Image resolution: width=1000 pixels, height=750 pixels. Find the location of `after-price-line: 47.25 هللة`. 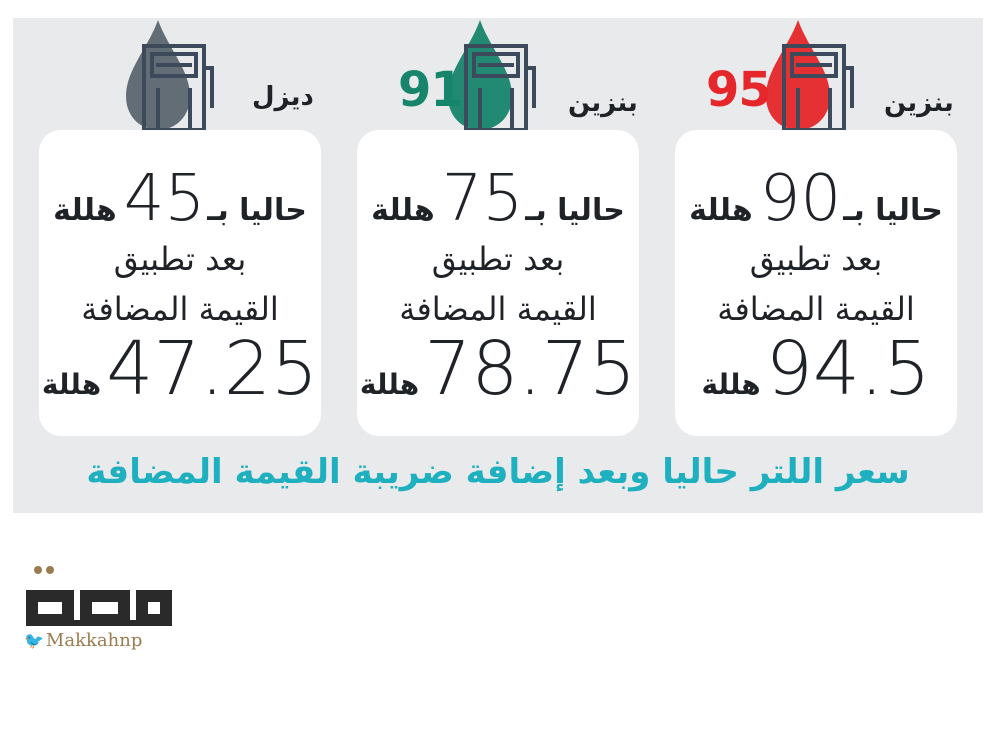

after-price-line: 47.25 هللة is located at coordinates (180, 371).